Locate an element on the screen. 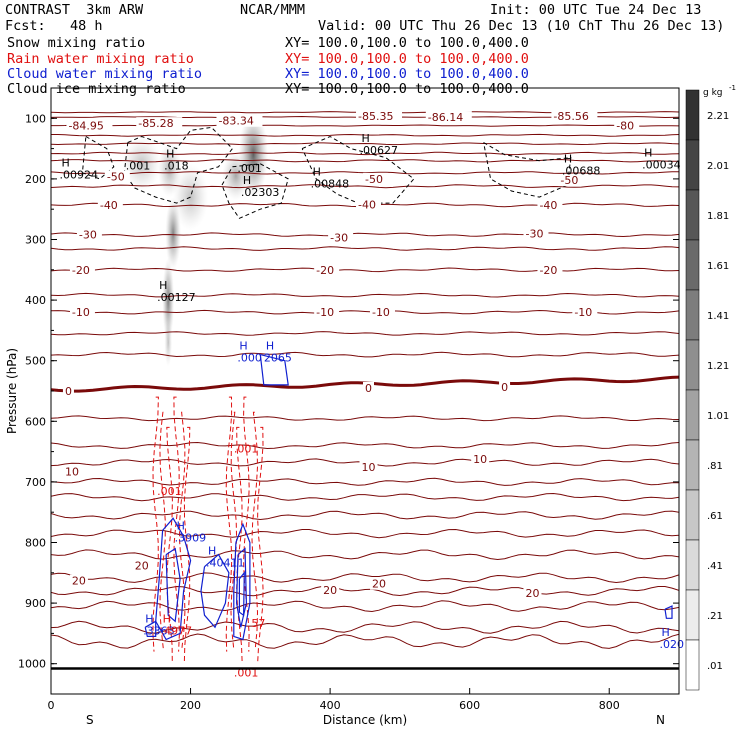 The width and height of the screenshot is (740, 740). extremum-value: .02303 is located at coordinates (260, 192).